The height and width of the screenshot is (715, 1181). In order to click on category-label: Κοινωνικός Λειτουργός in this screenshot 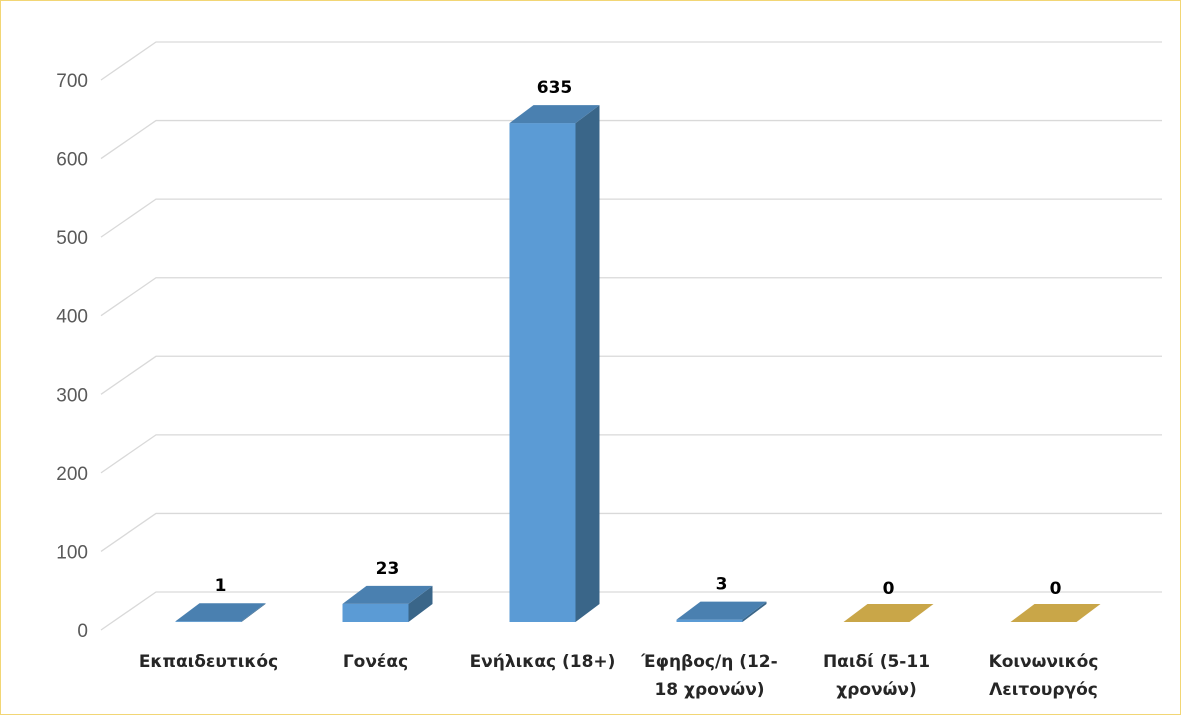, I will do `click(1044, 676)`.